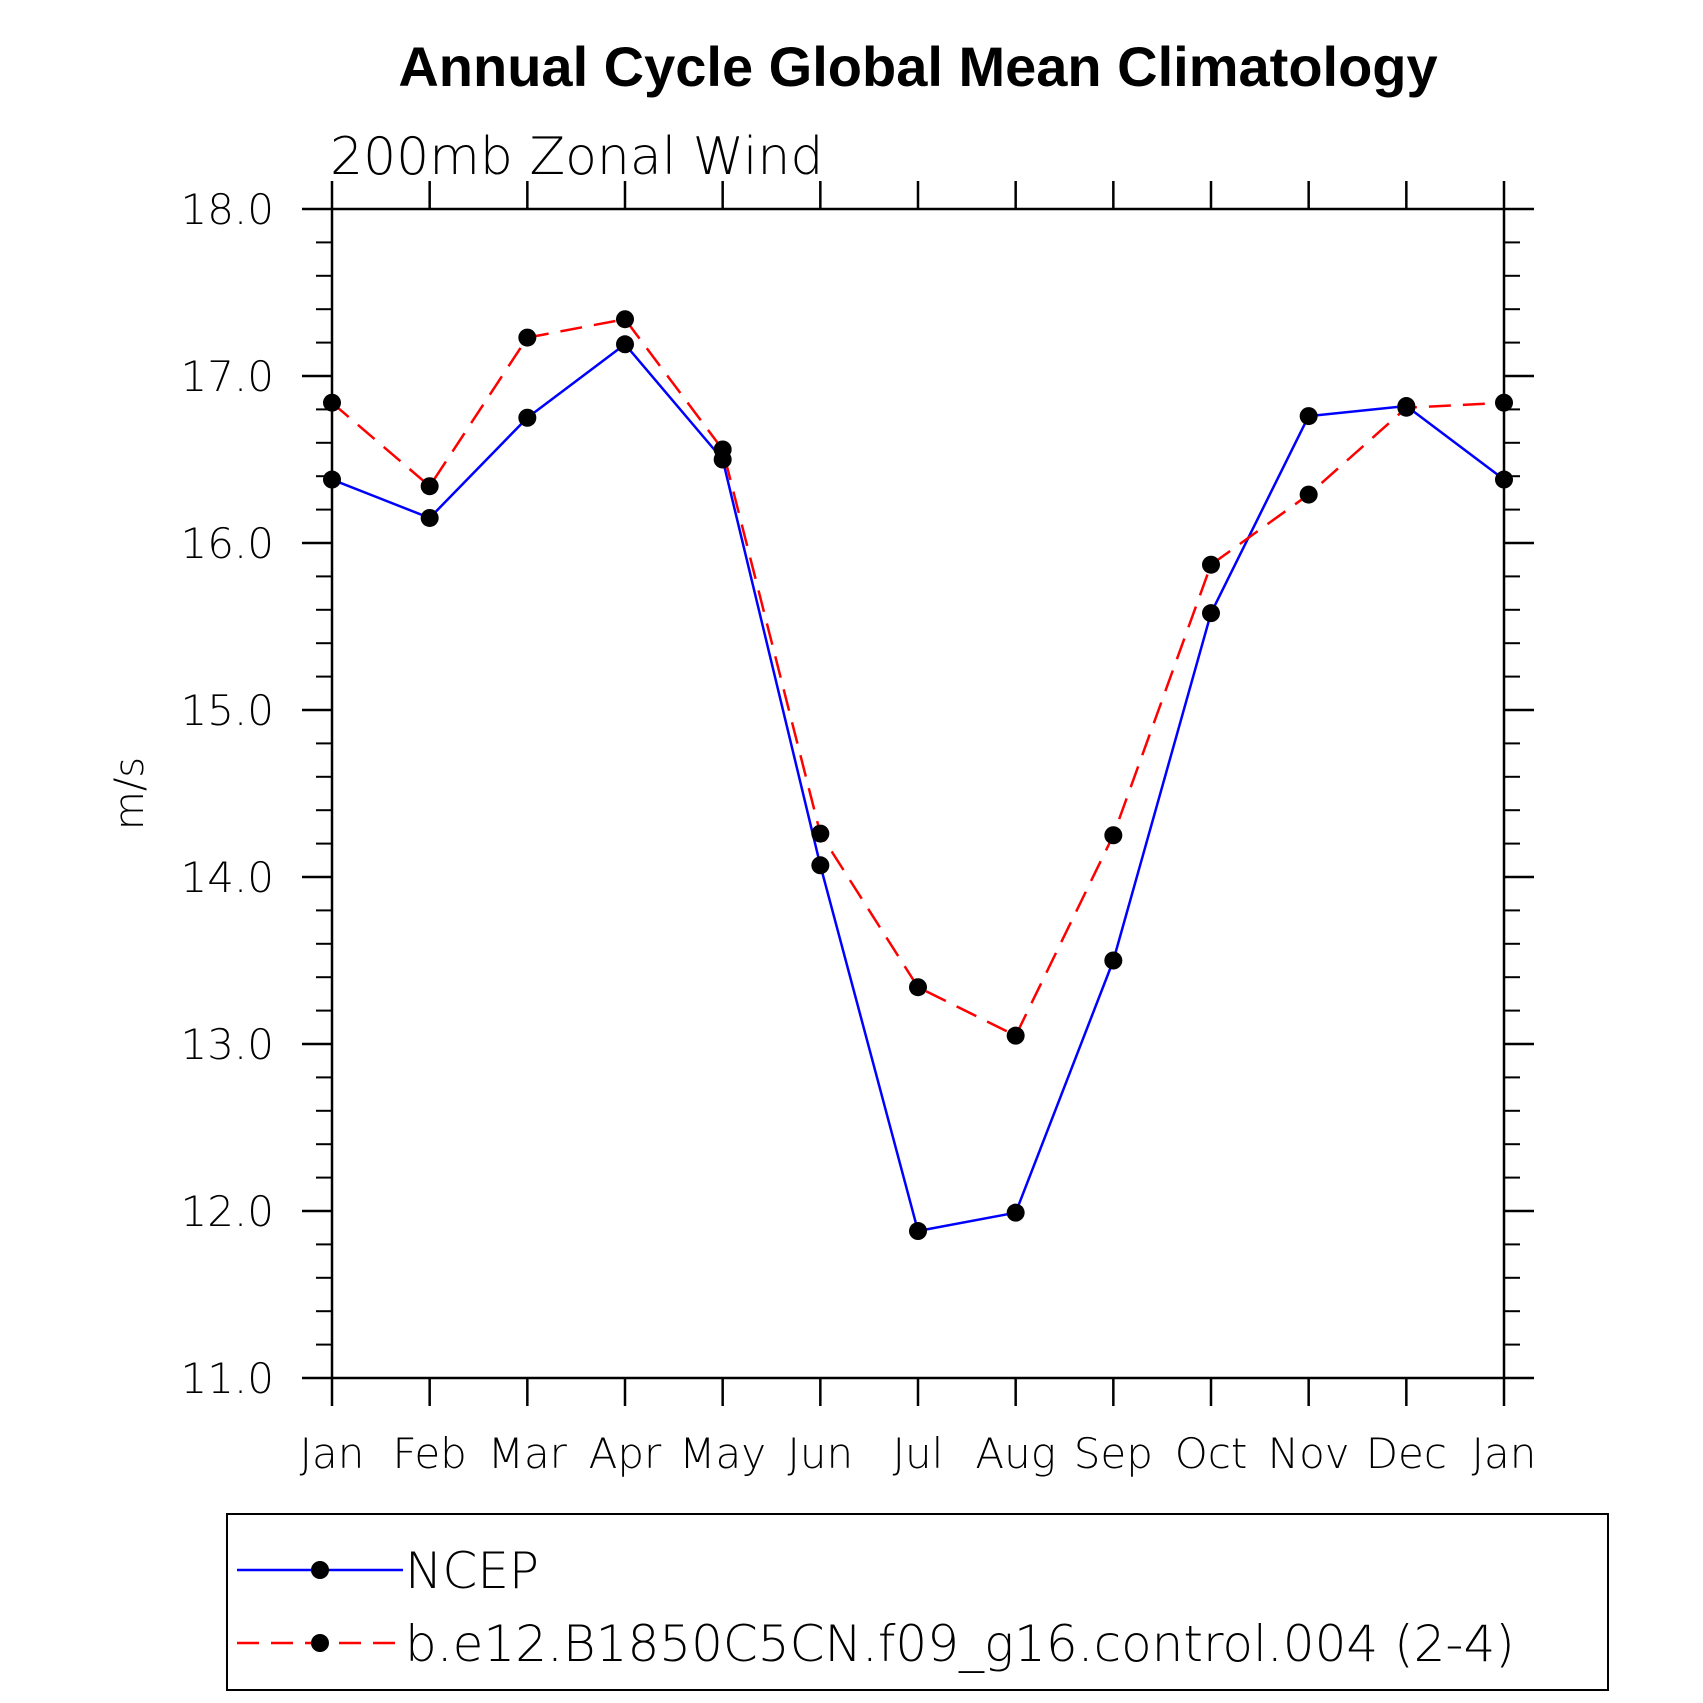  What do you see at coordinates (821, 1453) in the screenshot?
I see `x-tick-label: Jun` at bounding box center [821, 1453].